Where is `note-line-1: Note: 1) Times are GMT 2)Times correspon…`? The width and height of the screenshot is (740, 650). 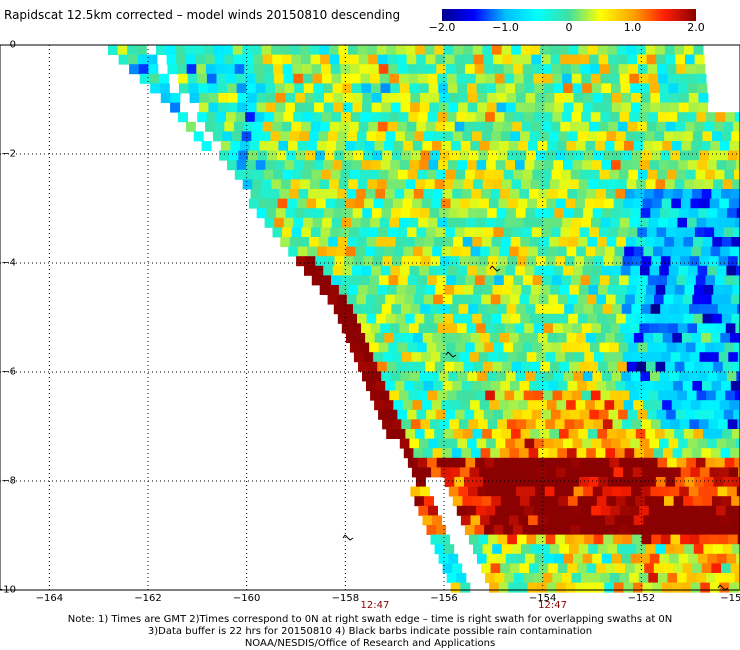
note-line-1: Note: 1) Times are GMT 2)Times correspon… is located at coordinates (370, 619).